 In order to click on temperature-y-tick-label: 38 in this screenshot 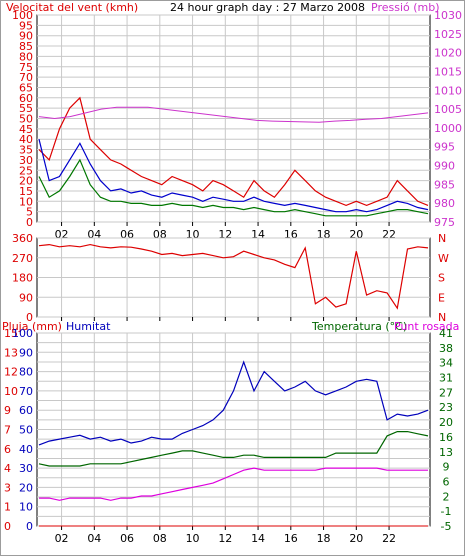, I will do `click(446, 348)`.